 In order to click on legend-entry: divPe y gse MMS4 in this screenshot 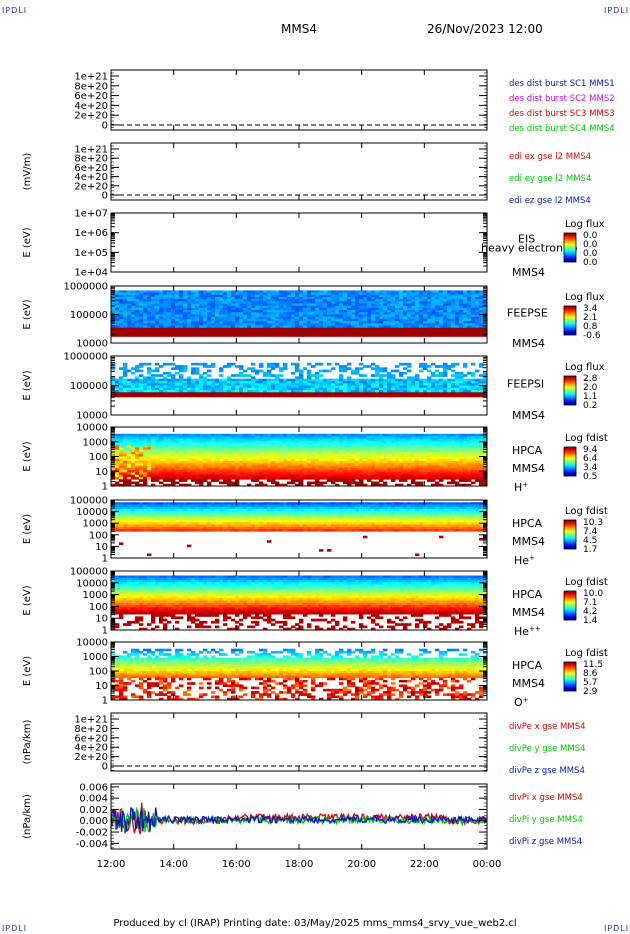, I will do `click(547, 749)`.